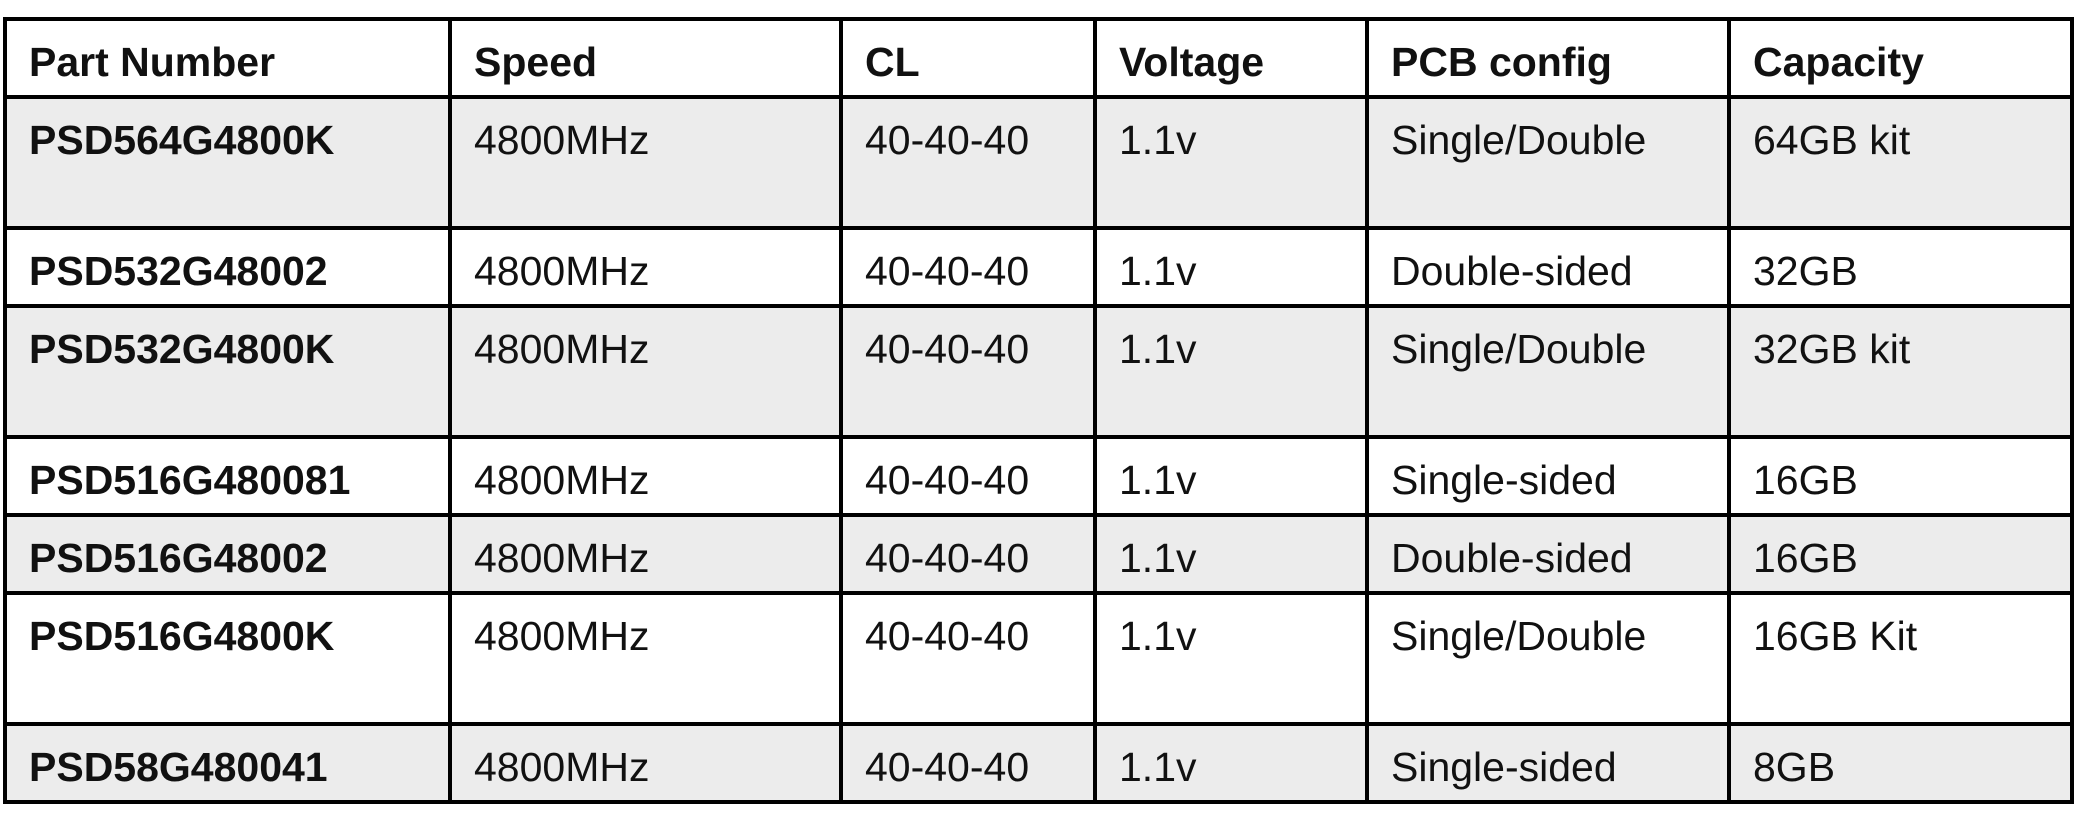 The image size is (2074, 818). What do you see at coordinates (178, 271) in the screenshot?
I see `cell-text: PSD532G48002` at bounding box center [178, 271].